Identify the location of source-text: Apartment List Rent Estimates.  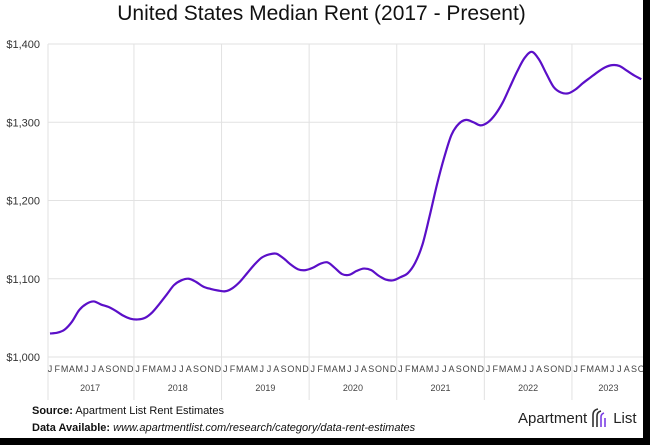
(149, 411).